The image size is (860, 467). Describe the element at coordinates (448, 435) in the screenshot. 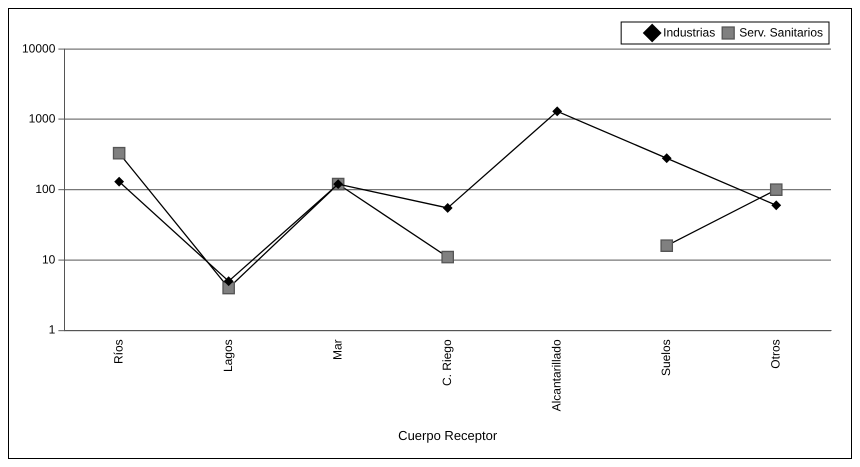

I see `x-axis-title: Cuerpo Receptor` at that location.